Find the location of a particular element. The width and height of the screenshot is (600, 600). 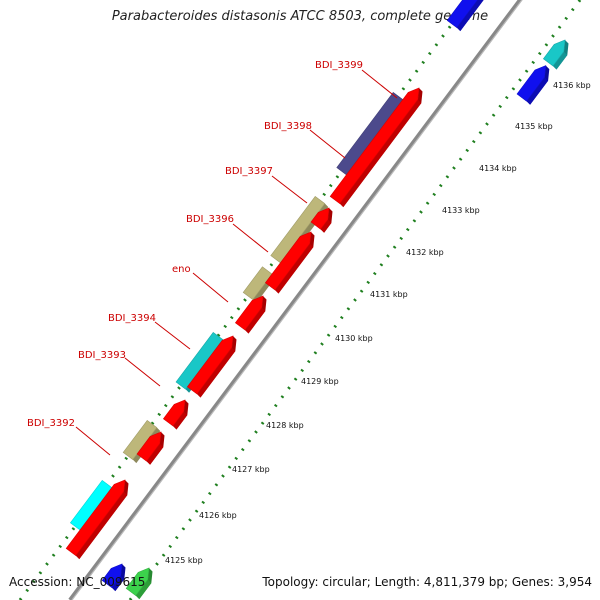

accession-text: Accession: NC_009615 is located at coordinates (77, 582).